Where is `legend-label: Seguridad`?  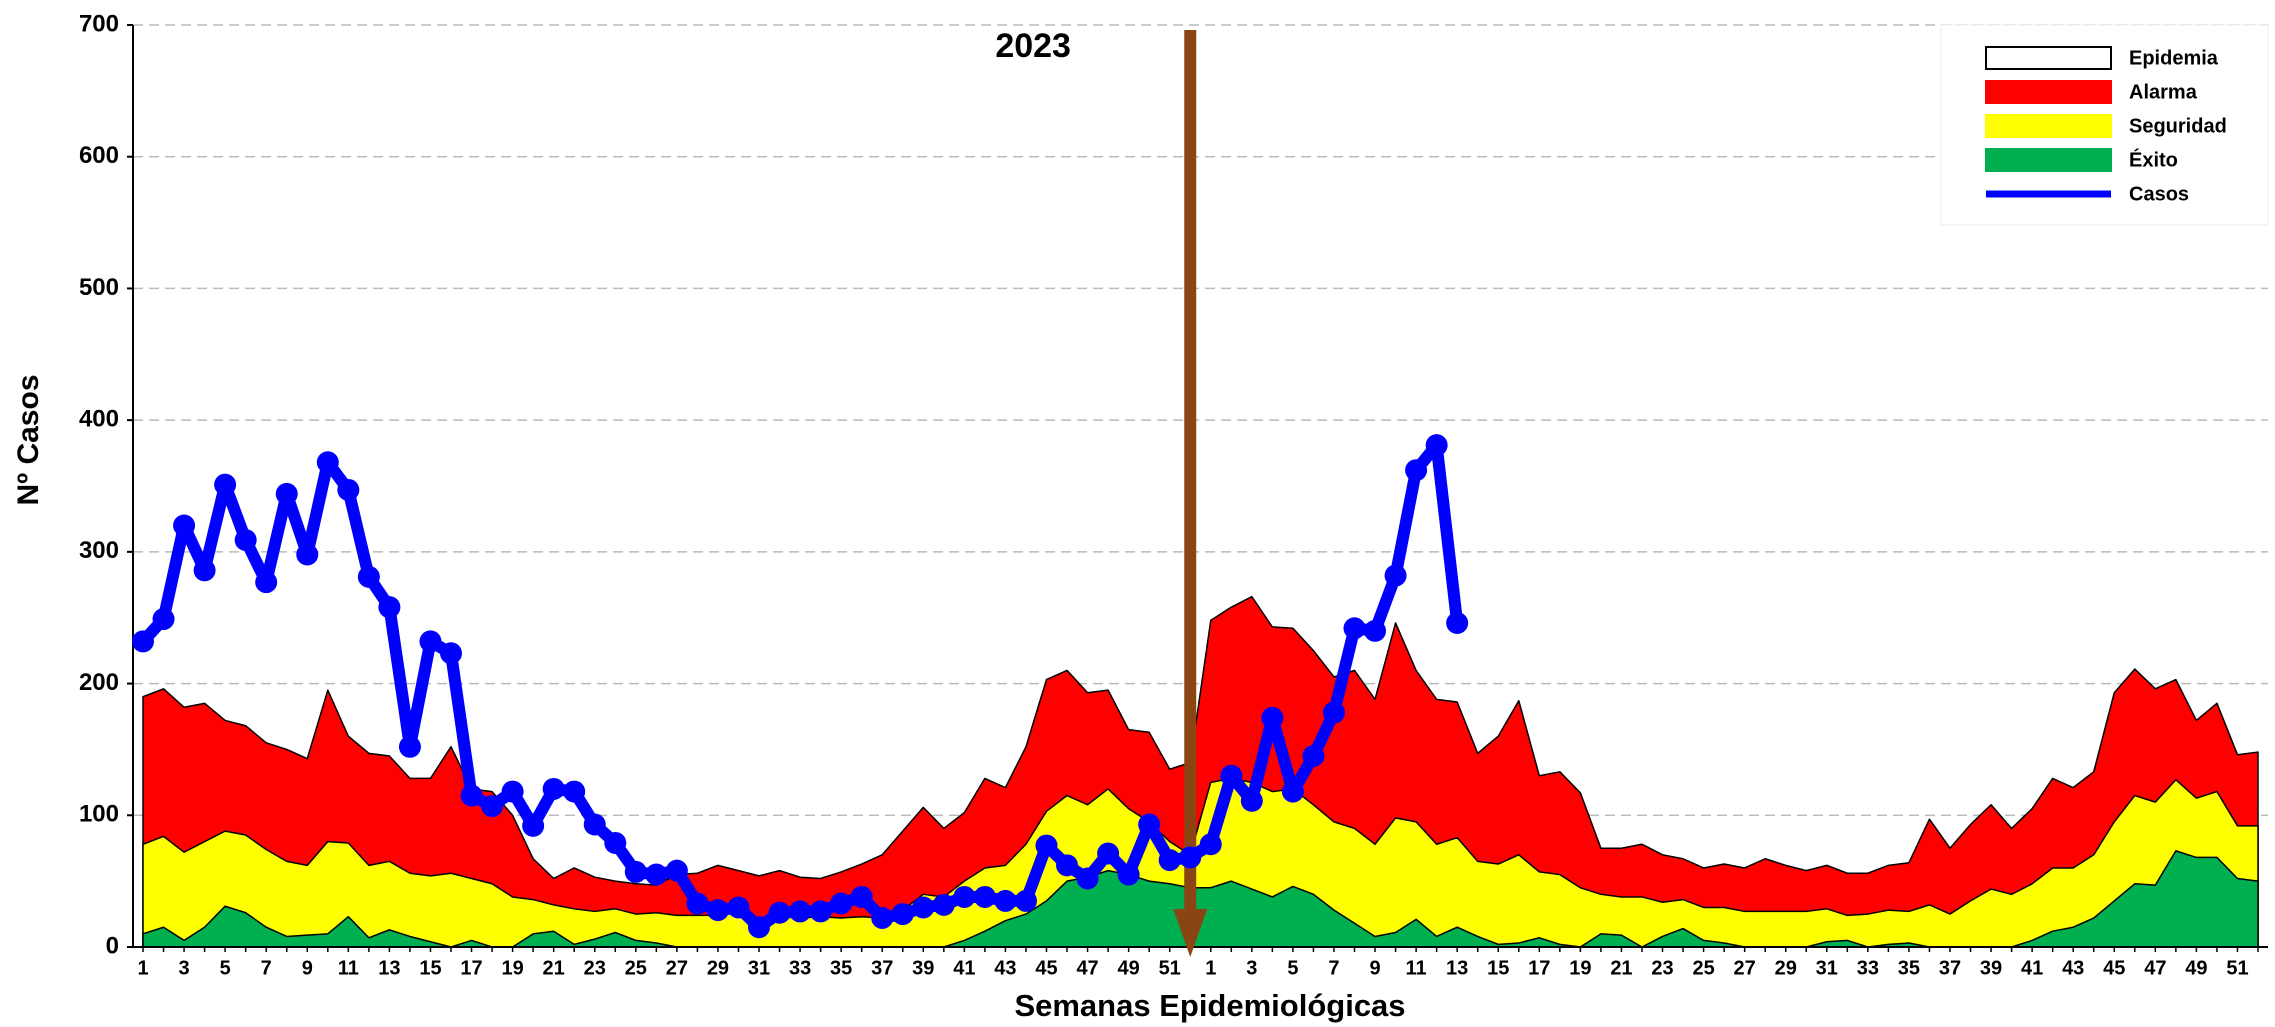 legend-label: Seguridad is located at coordinates (2178, 126).